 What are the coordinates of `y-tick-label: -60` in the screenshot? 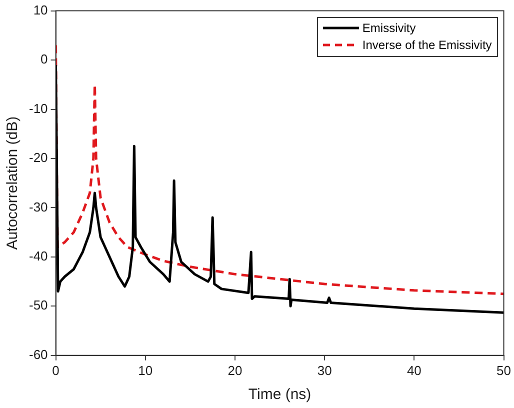 It's located at (38, 354).